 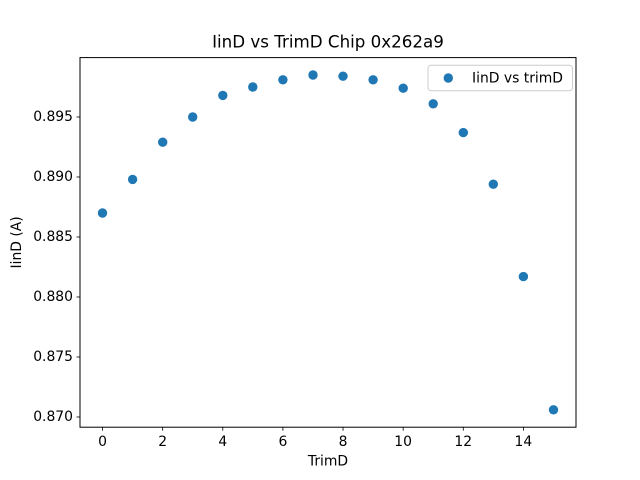 What do you see at coordinates (517, 78) in the screenshot?
I see `legend-label: IinD vs trimD` at bounding box center [517, 78].